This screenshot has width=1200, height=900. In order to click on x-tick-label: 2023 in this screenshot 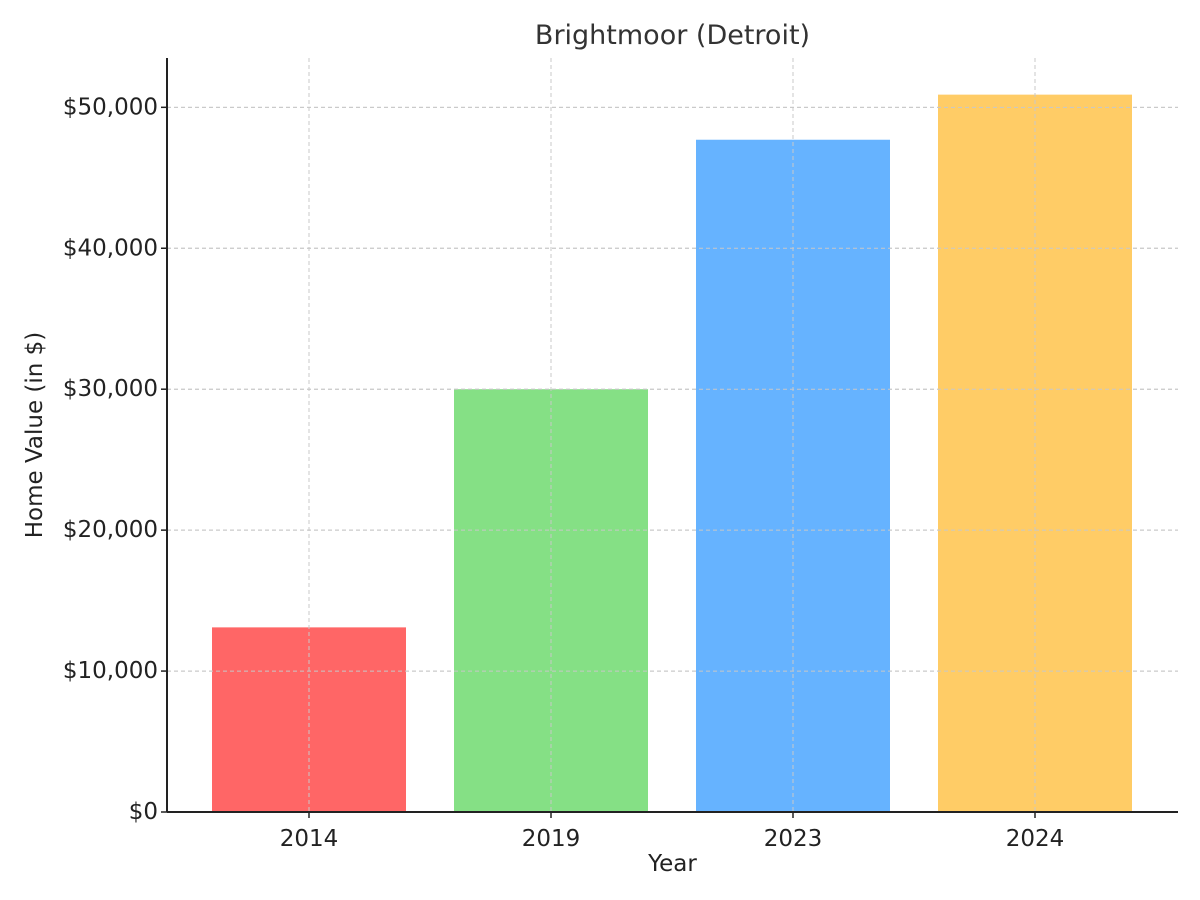, I will do `click(793, 839)`.